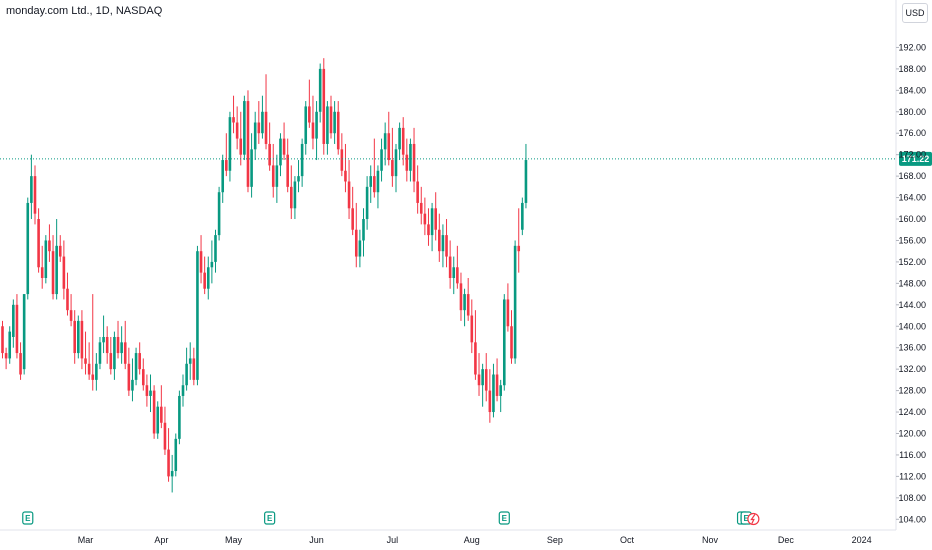  I want to click on price-tick-label: 168.00, so click(912, 176).